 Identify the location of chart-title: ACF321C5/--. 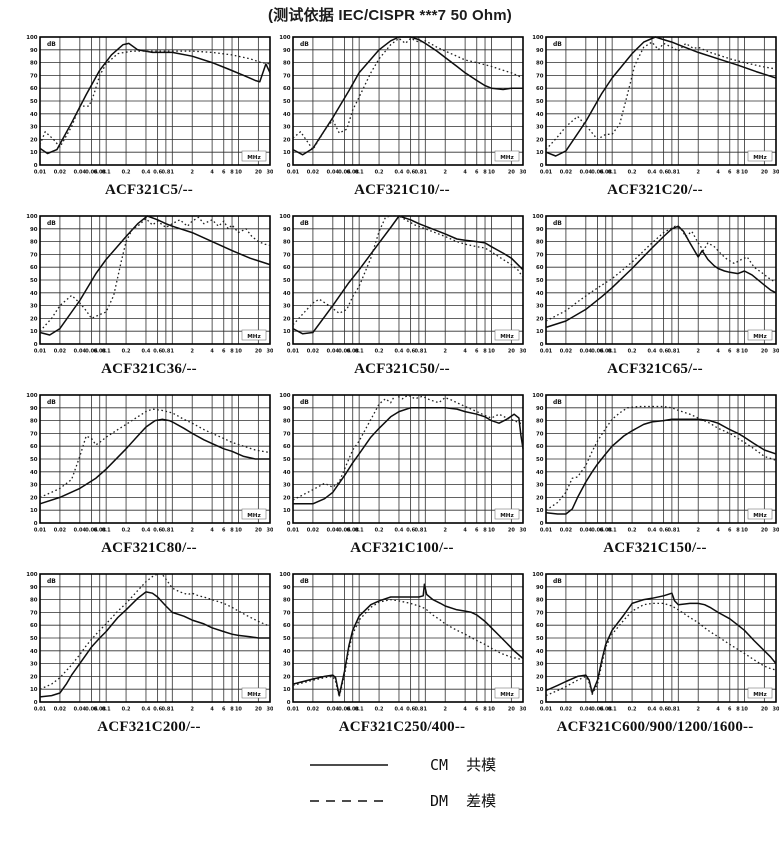
(149, 190).